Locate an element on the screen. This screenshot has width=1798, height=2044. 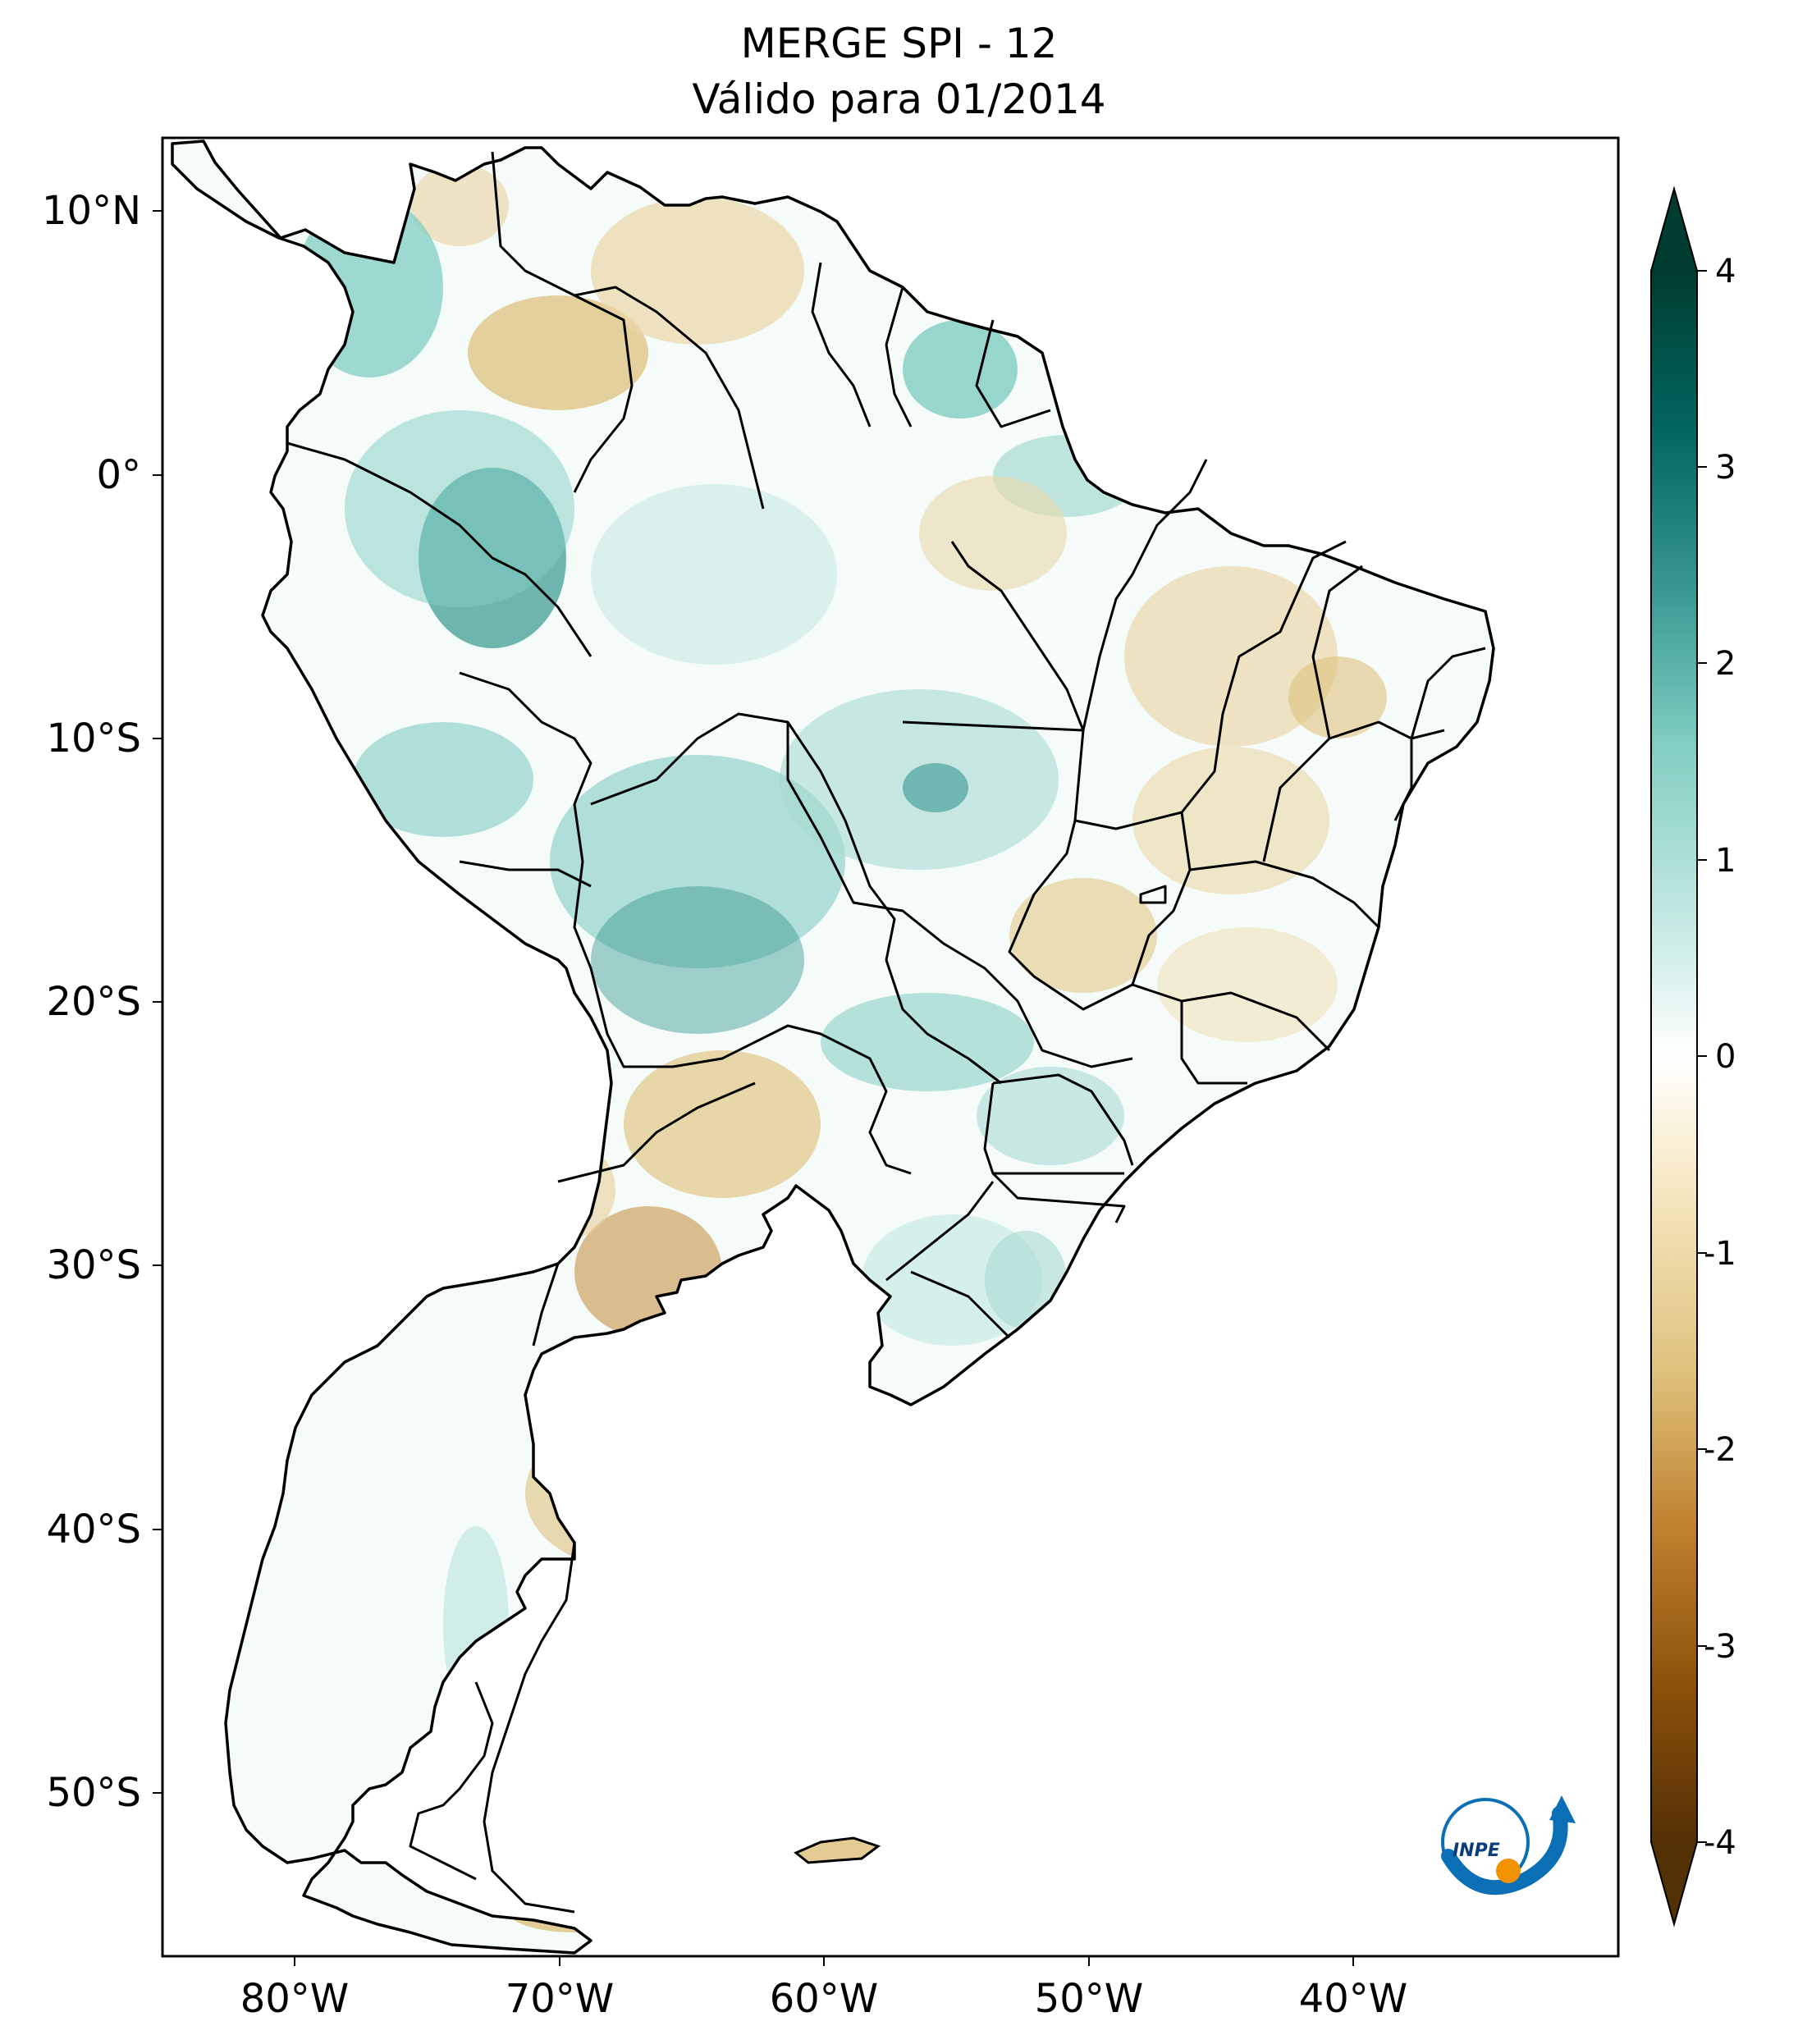
inpe-logo-dot is located at coordinates (1508, 1871).